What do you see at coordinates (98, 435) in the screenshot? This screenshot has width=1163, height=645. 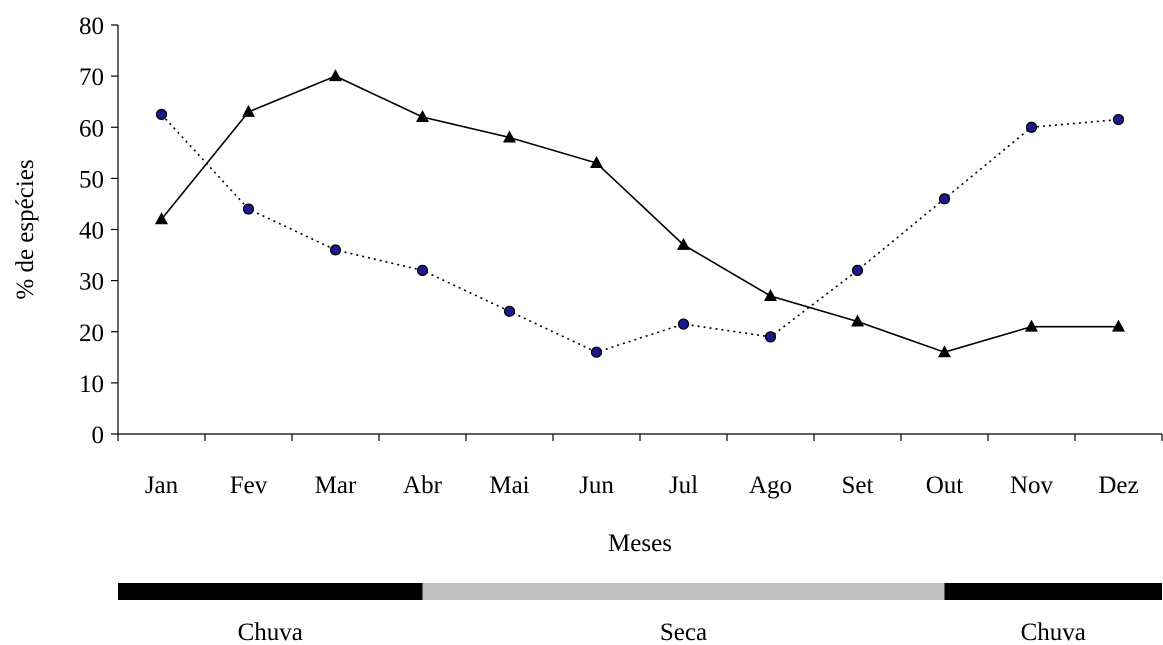 I see `y-tick-label: 0` at bounding box center [98, 435].